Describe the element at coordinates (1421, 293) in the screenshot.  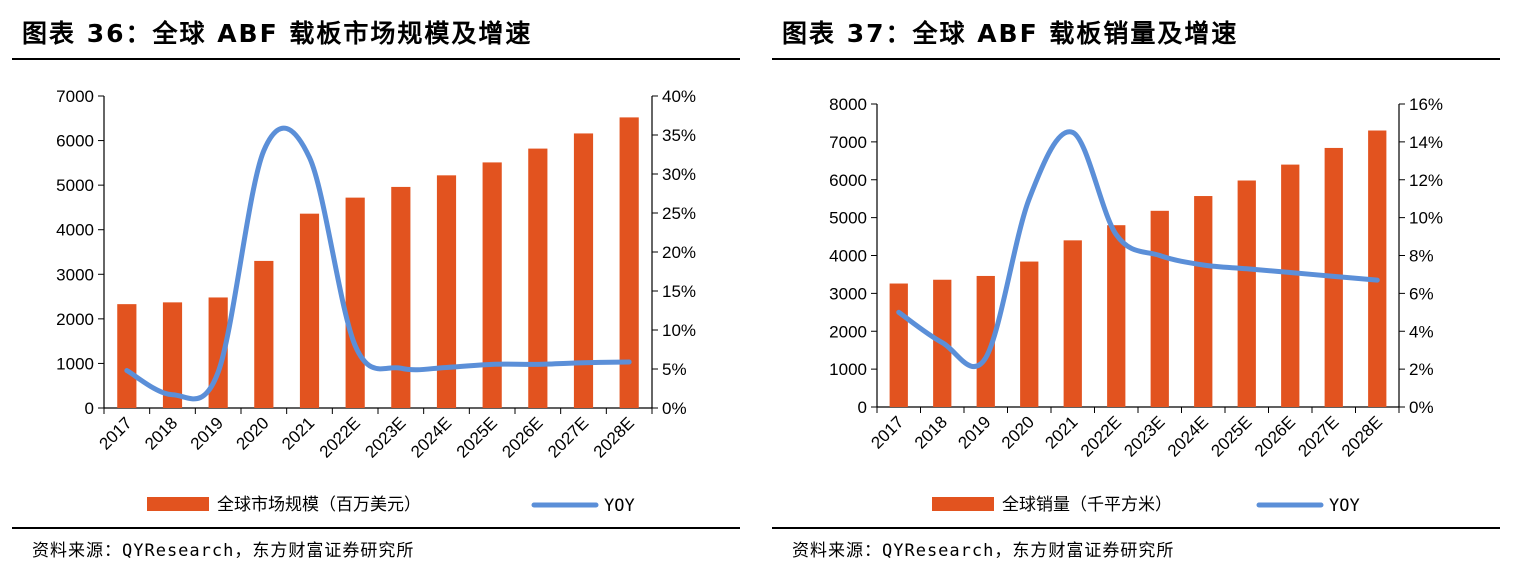
I see `right-tick-label: 6%` at that location.